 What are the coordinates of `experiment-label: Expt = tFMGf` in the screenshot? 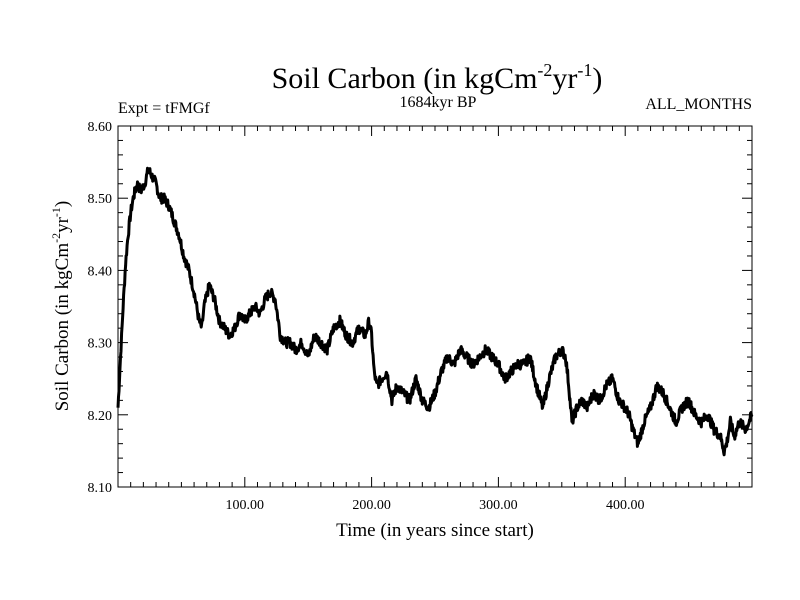 It's located at (164, 108).